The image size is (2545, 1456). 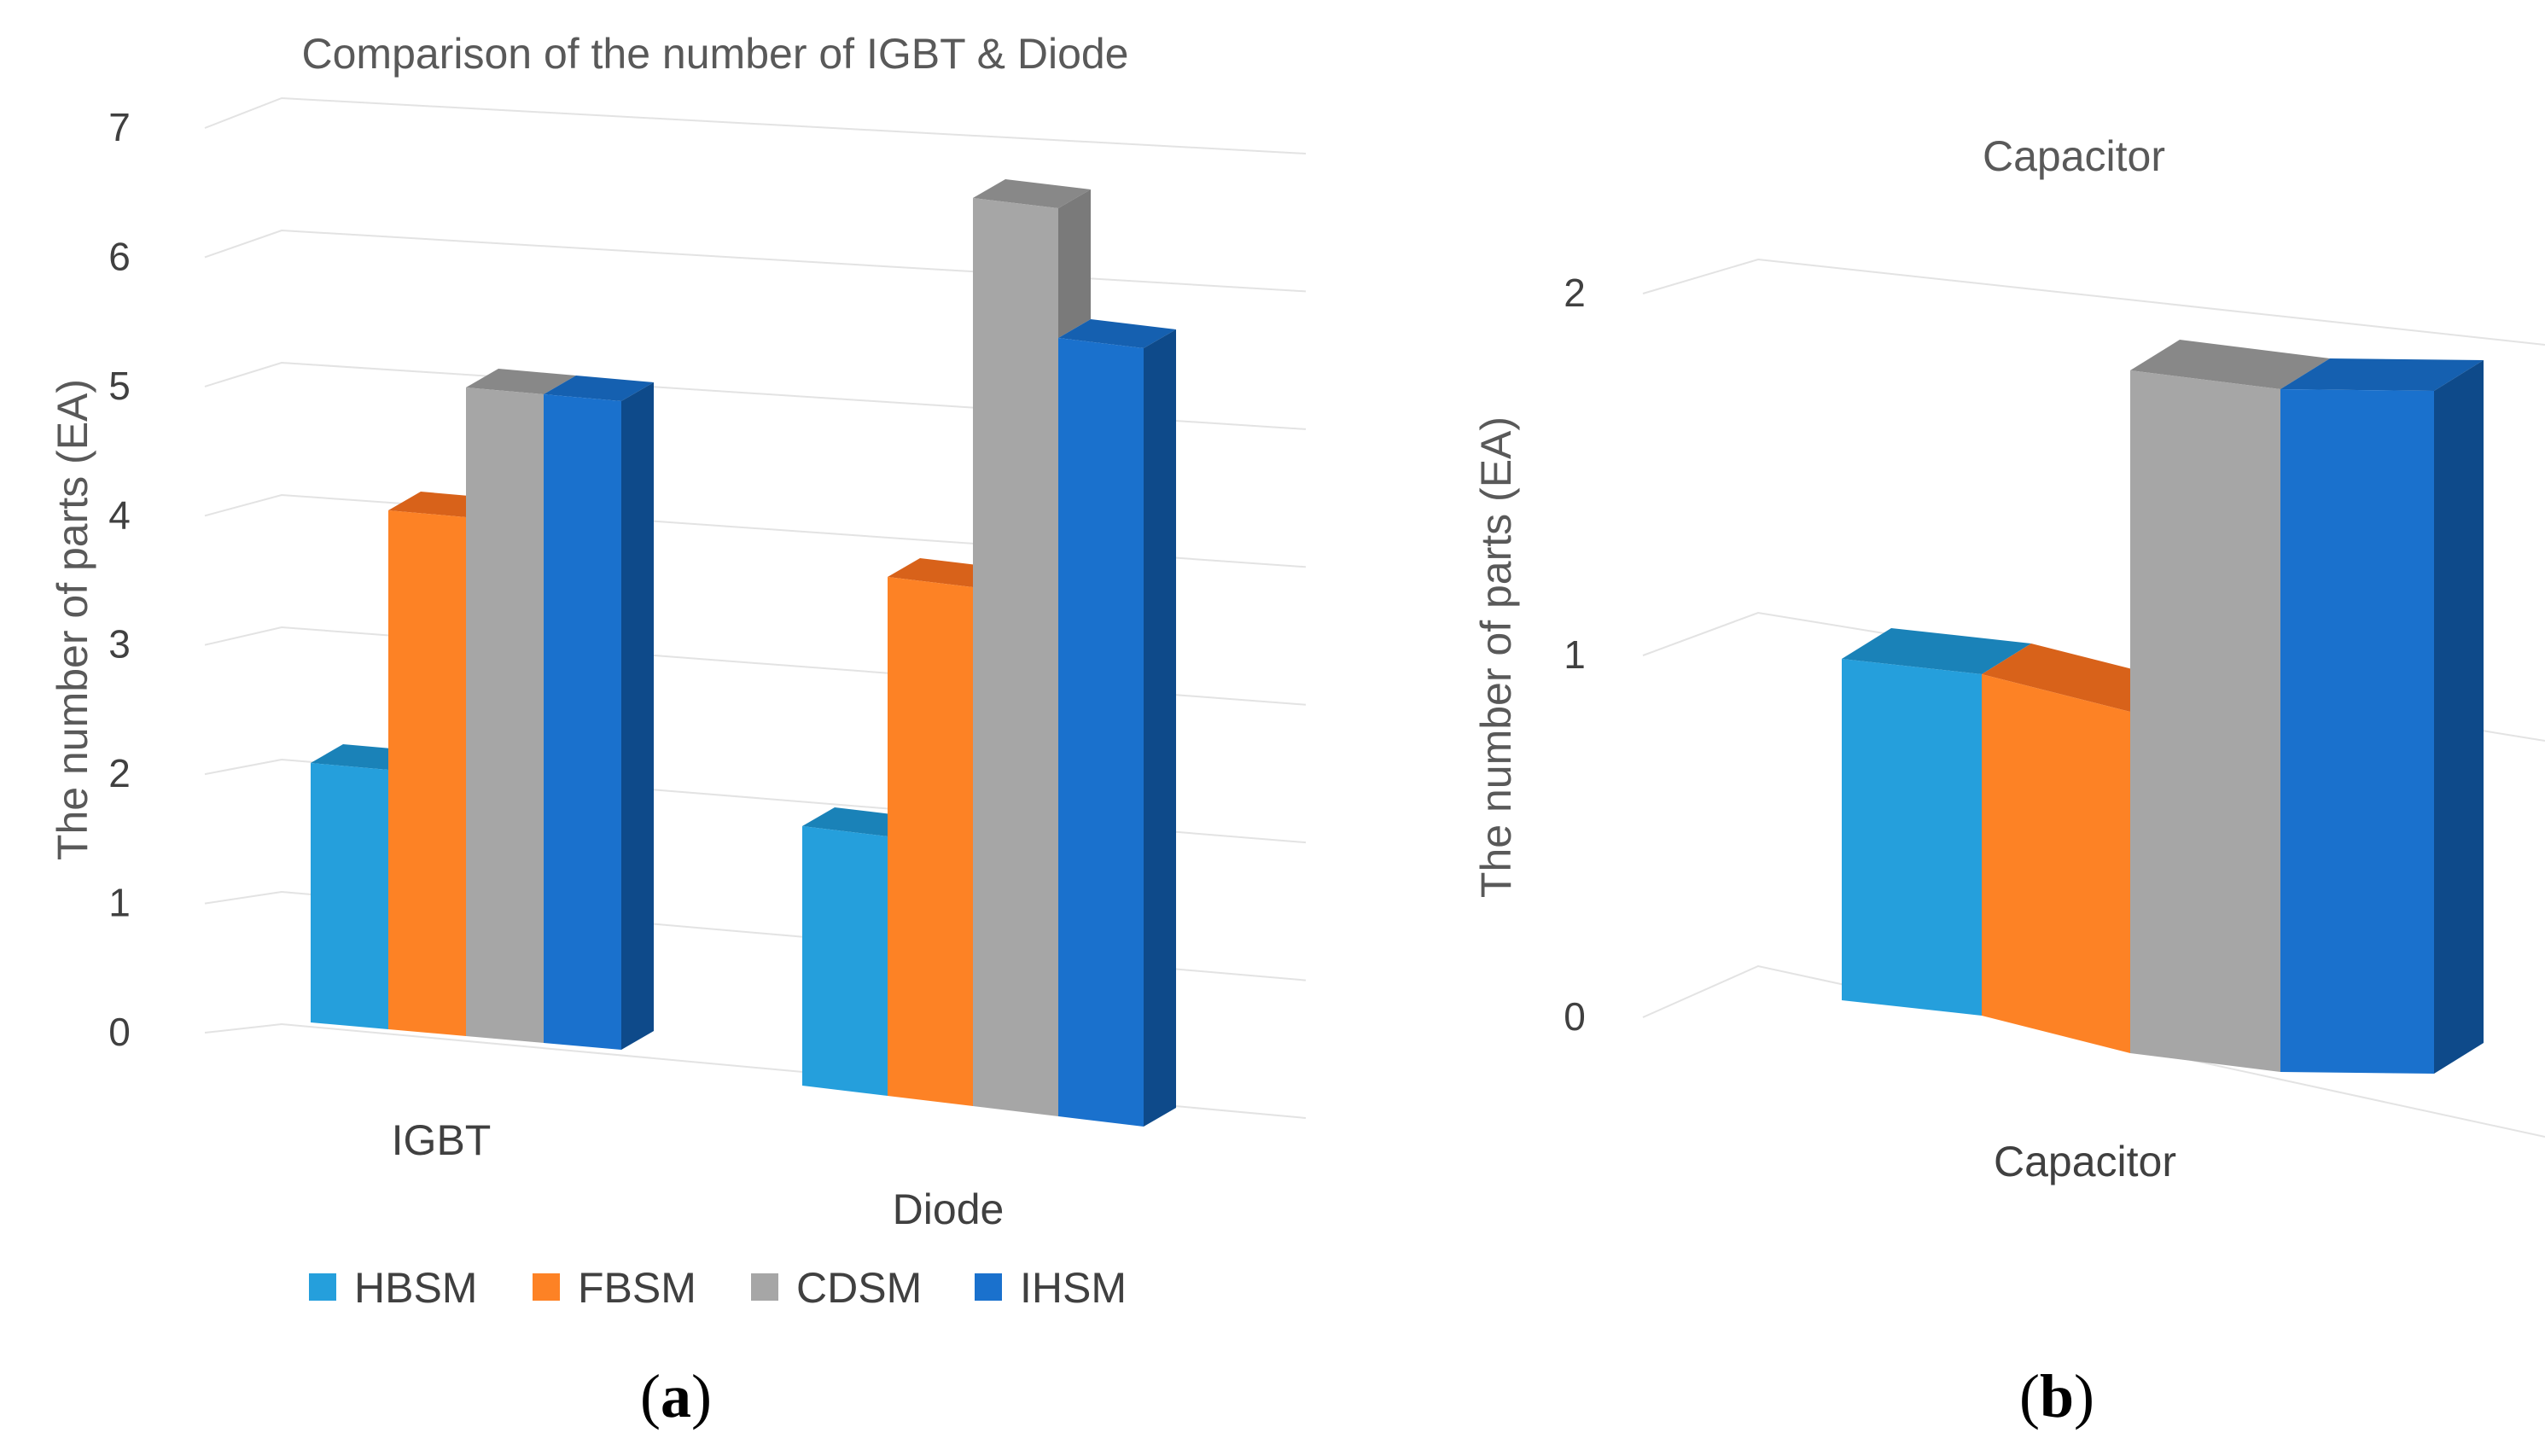 I want to click on chart-a-category-igbt: IGBT, so click(x=442, y=1140).